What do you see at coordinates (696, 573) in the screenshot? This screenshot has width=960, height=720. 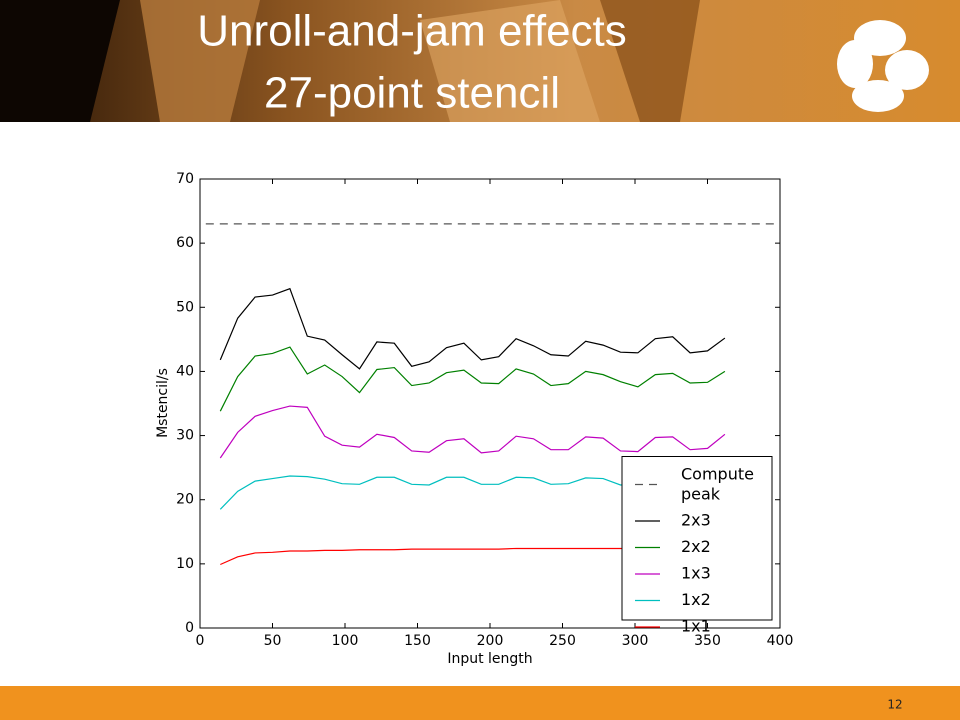 I see `legend-label: 1x3` at bounding box center [696, 573].